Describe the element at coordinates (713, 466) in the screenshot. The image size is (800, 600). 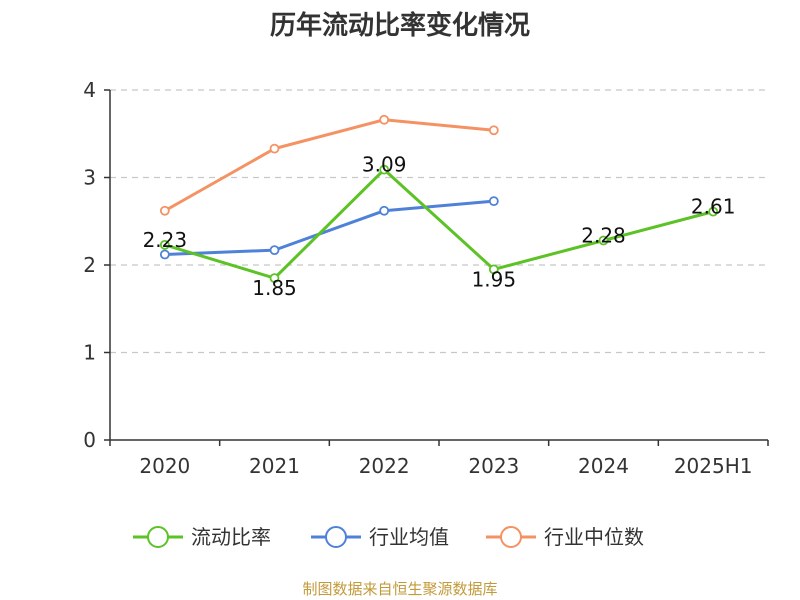
I see `x-tick-label: 2025H1` at that location.